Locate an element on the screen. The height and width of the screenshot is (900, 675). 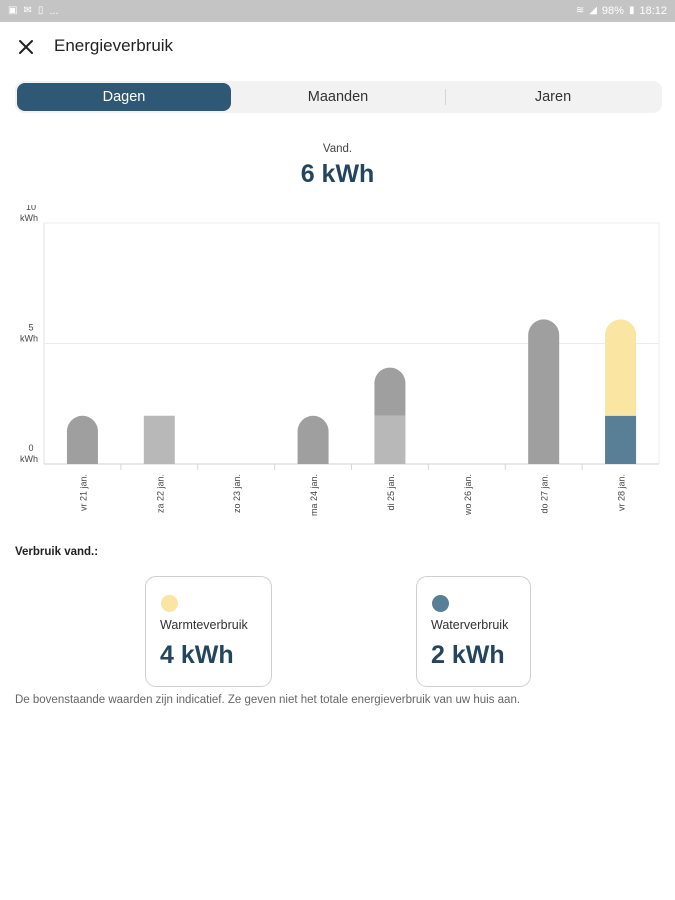
warmth-usage-label: Warmteverbruik is located at coordinates (204, 625).